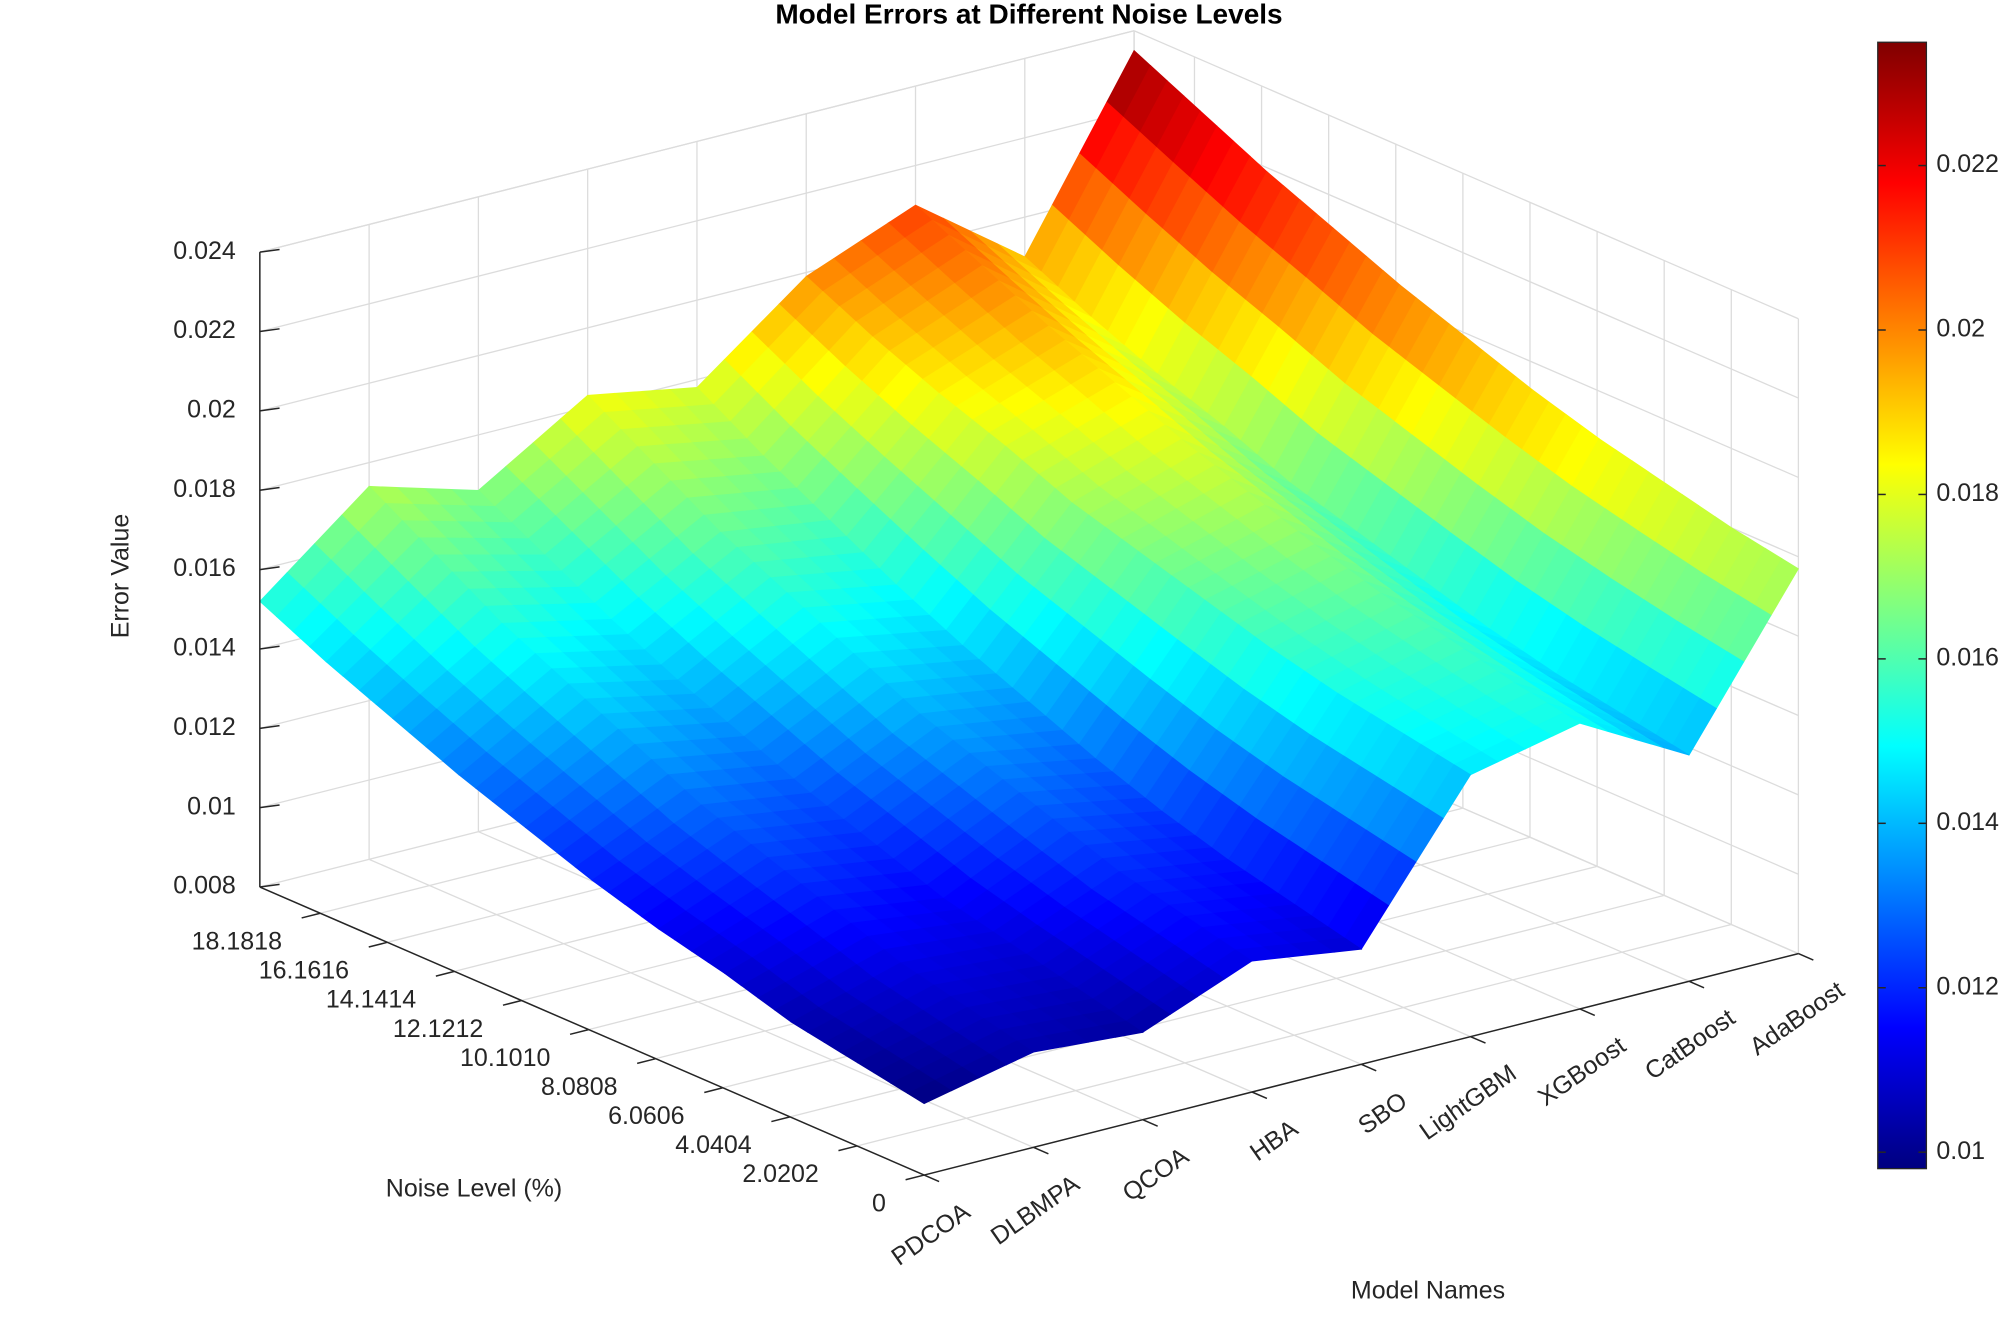  What do you see at coordinates (1690, 1045) in the screenshot?
I see `x-tick-label: CatBoost` at bounding box center [1690, 1045].